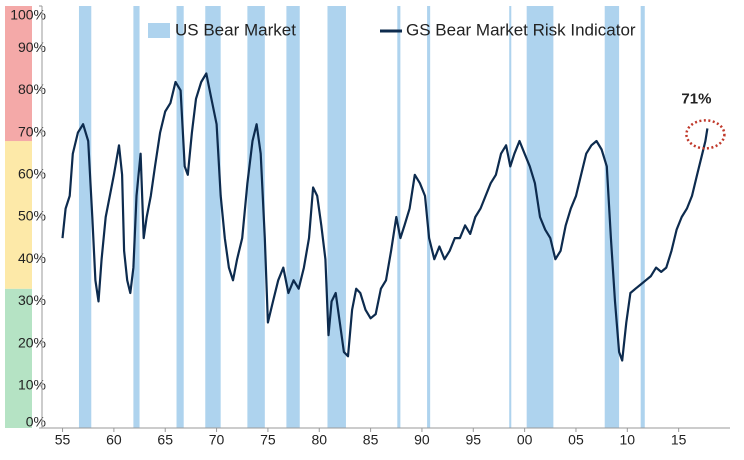  What do you see at coordinates (525, 440) in the screenshot?
I see `x-tick-label: 00` at bounding box center [525, 440].